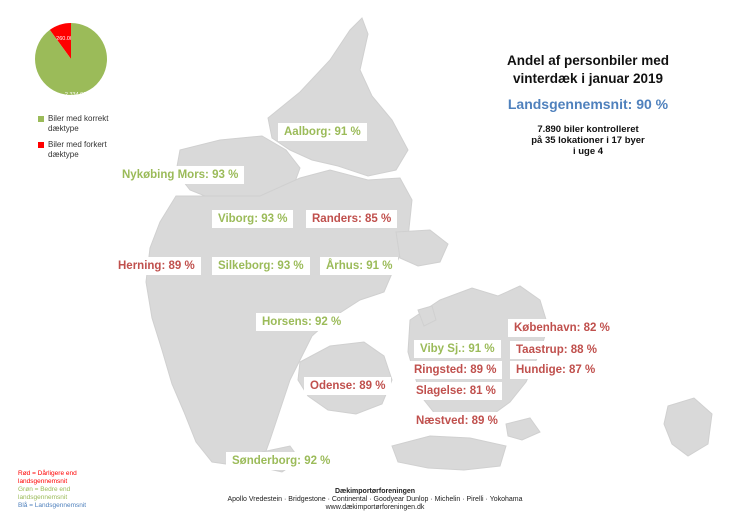 The width and height of the screenshot is (746, 527). What do you see at coordinates (556, 370) in the screenshot?
I see `city-label-hundige: Hundige: 87 %` at bounding box center [556, 370].